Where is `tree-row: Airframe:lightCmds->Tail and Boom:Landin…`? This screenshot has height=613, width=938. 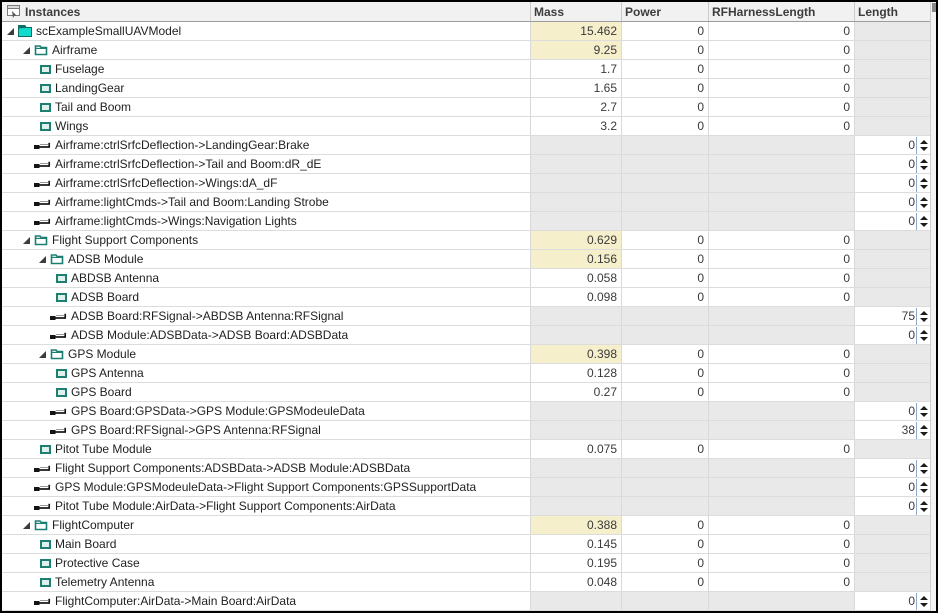
tree-row: Airframe:lightCmds->Tail and Boom:Landin… is located at coordinates (469, 202).